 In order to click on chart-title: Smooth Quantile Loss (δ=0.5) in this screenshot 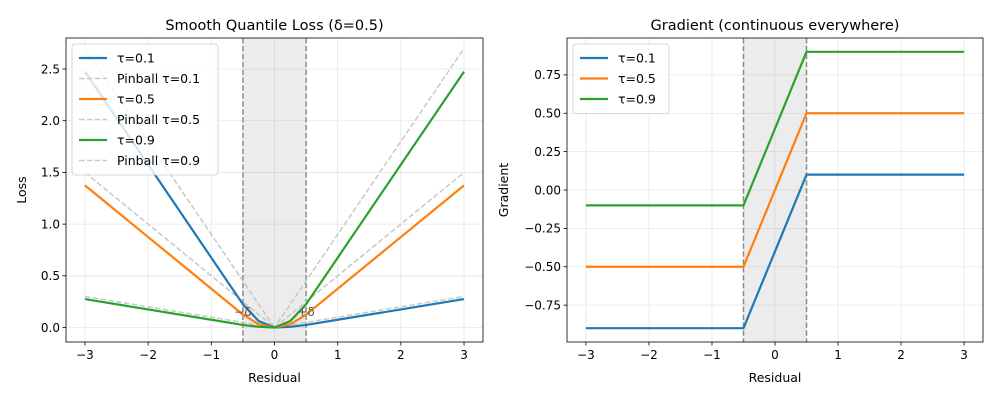, I will do `click(274, 26)`.